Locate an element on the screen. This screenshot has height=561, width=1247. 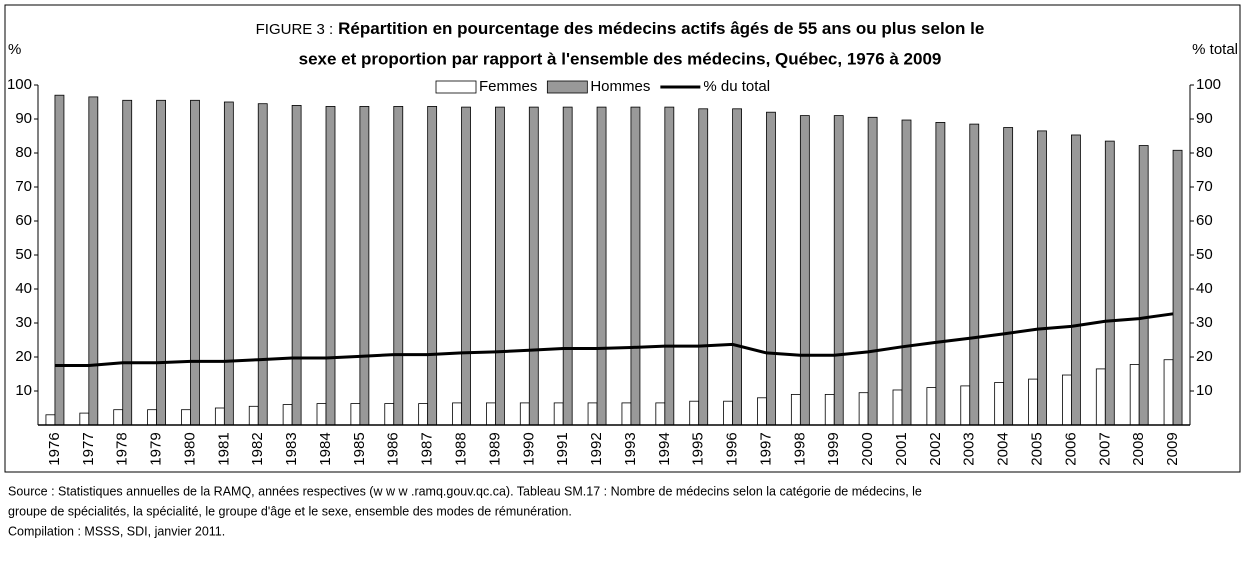
y2-tick-label: 50 is located at coordinates (1204, 254).